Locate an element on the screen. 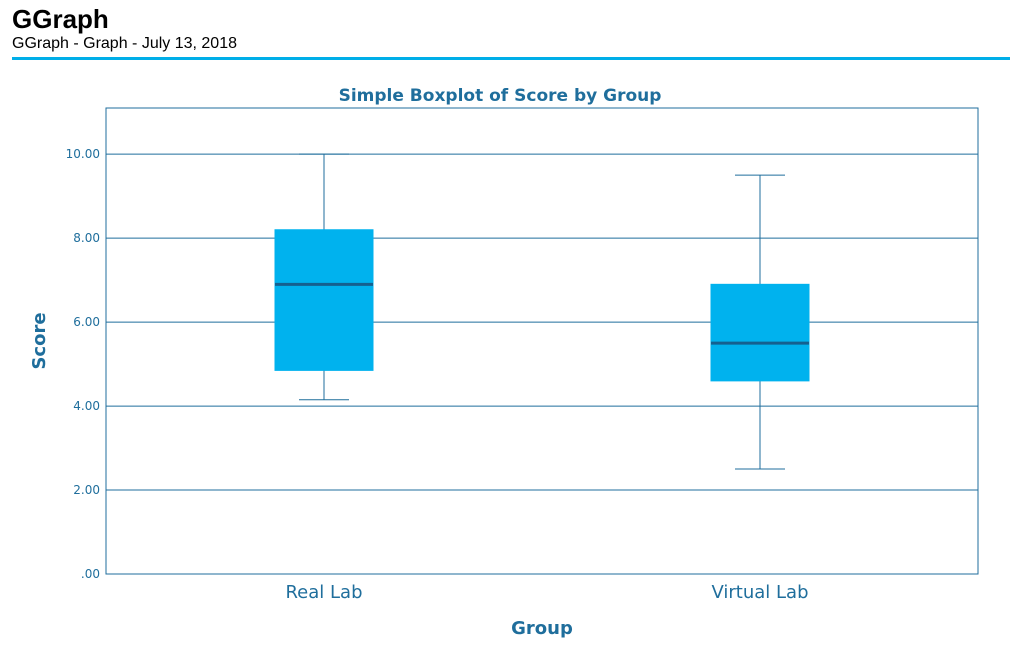 This screenshot has height=659, width=1010. y-axis-title: Score is located at coordinates (39, 340).